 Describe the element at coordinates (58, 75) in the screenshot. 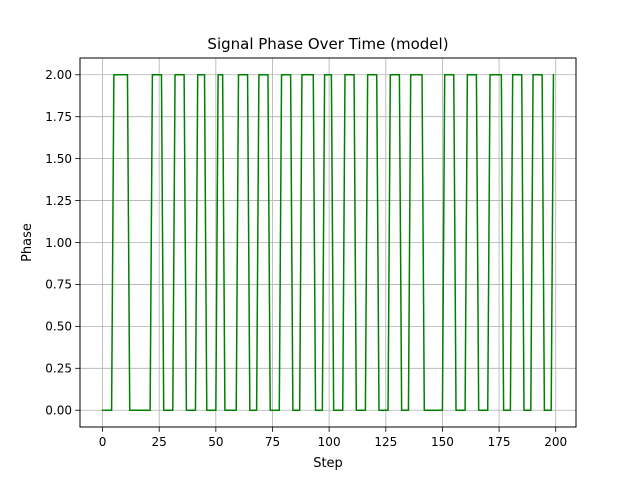

I see `y-tick-label: 2.00` at that location.